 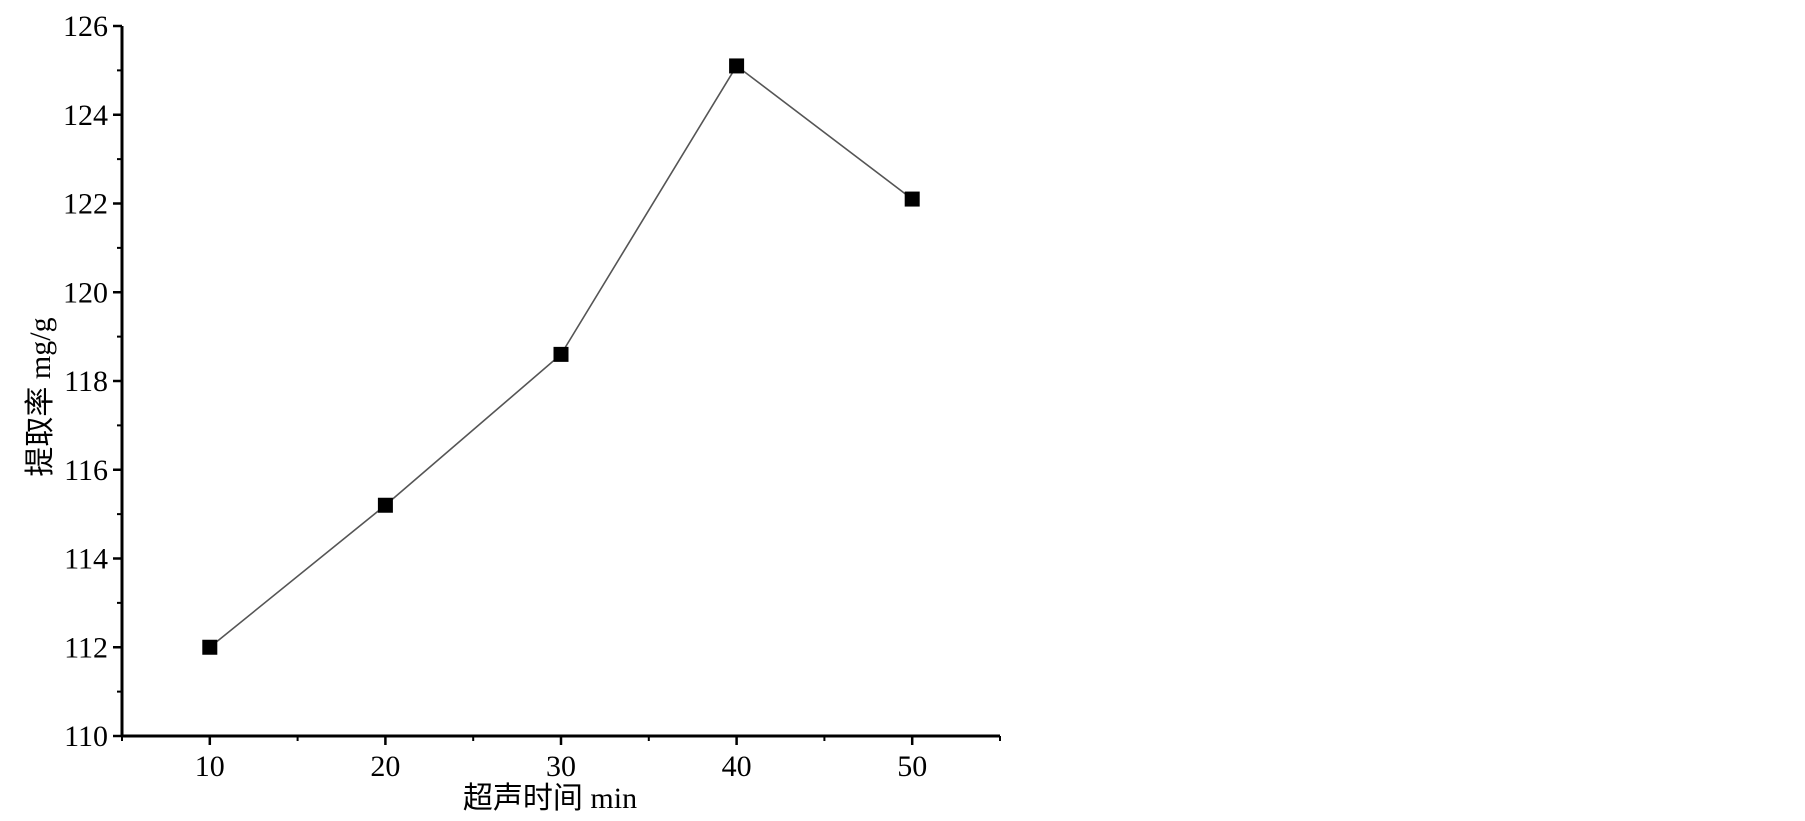 What do you see at coordinates (85, 115) in the screenshot?
I see `y-tick-label: 124` at bounding box center [85, 115].